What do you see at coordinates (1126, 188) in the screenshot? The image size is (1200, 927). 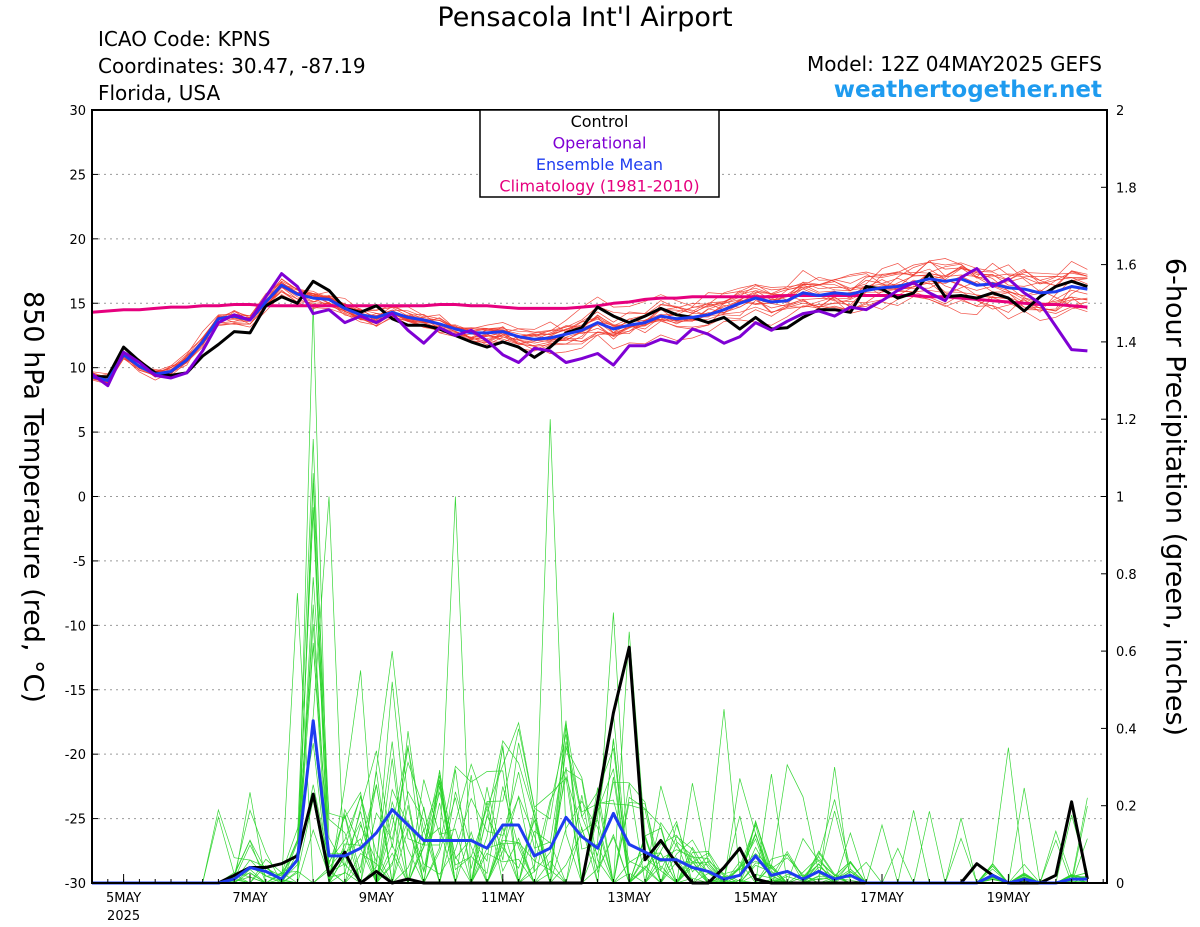 I see `right-tick-label: 1.8` at bounding box center [1126, 188].